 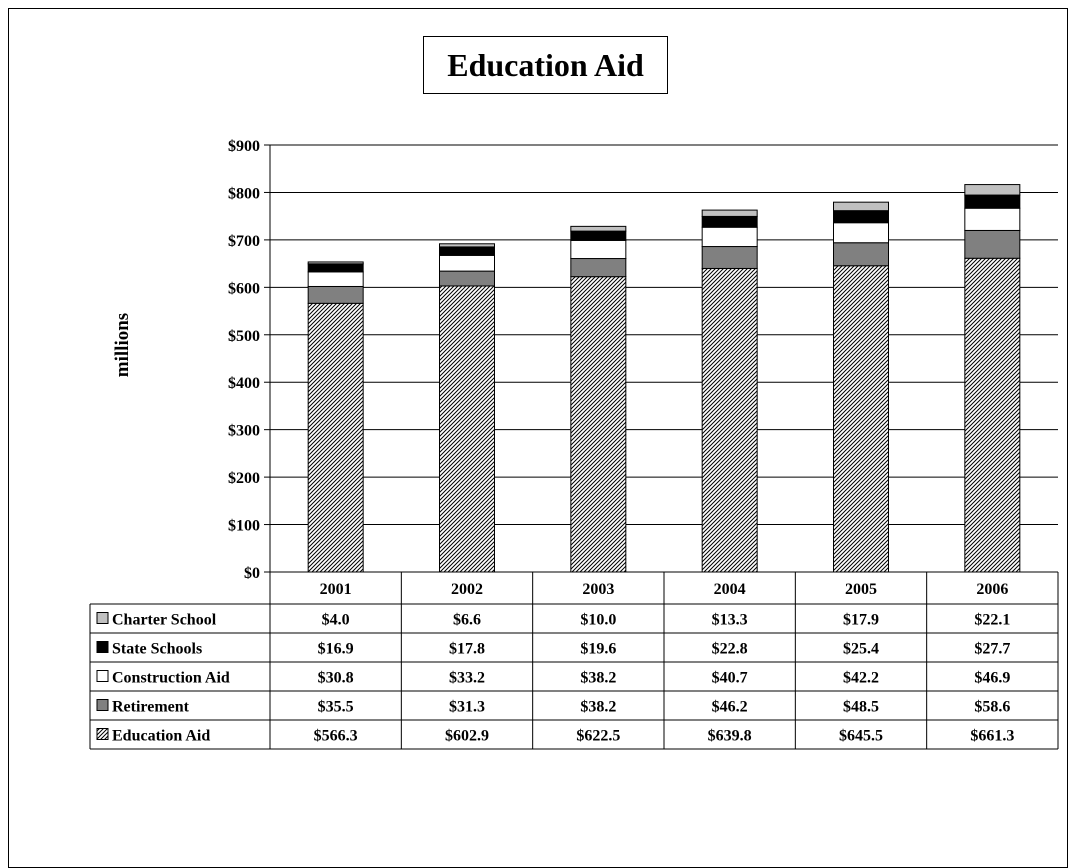 I want to click on x-tick-label: 2001, so click(x=336, y=589).